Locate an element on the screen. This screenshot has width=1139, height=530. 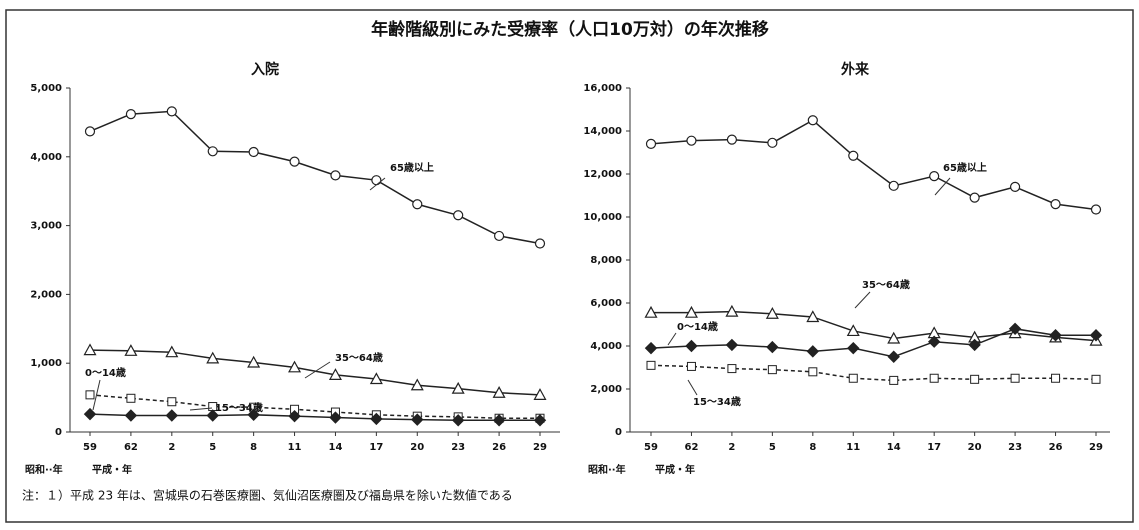
x-tick-label: 14 is located at coordinates (335, 447).